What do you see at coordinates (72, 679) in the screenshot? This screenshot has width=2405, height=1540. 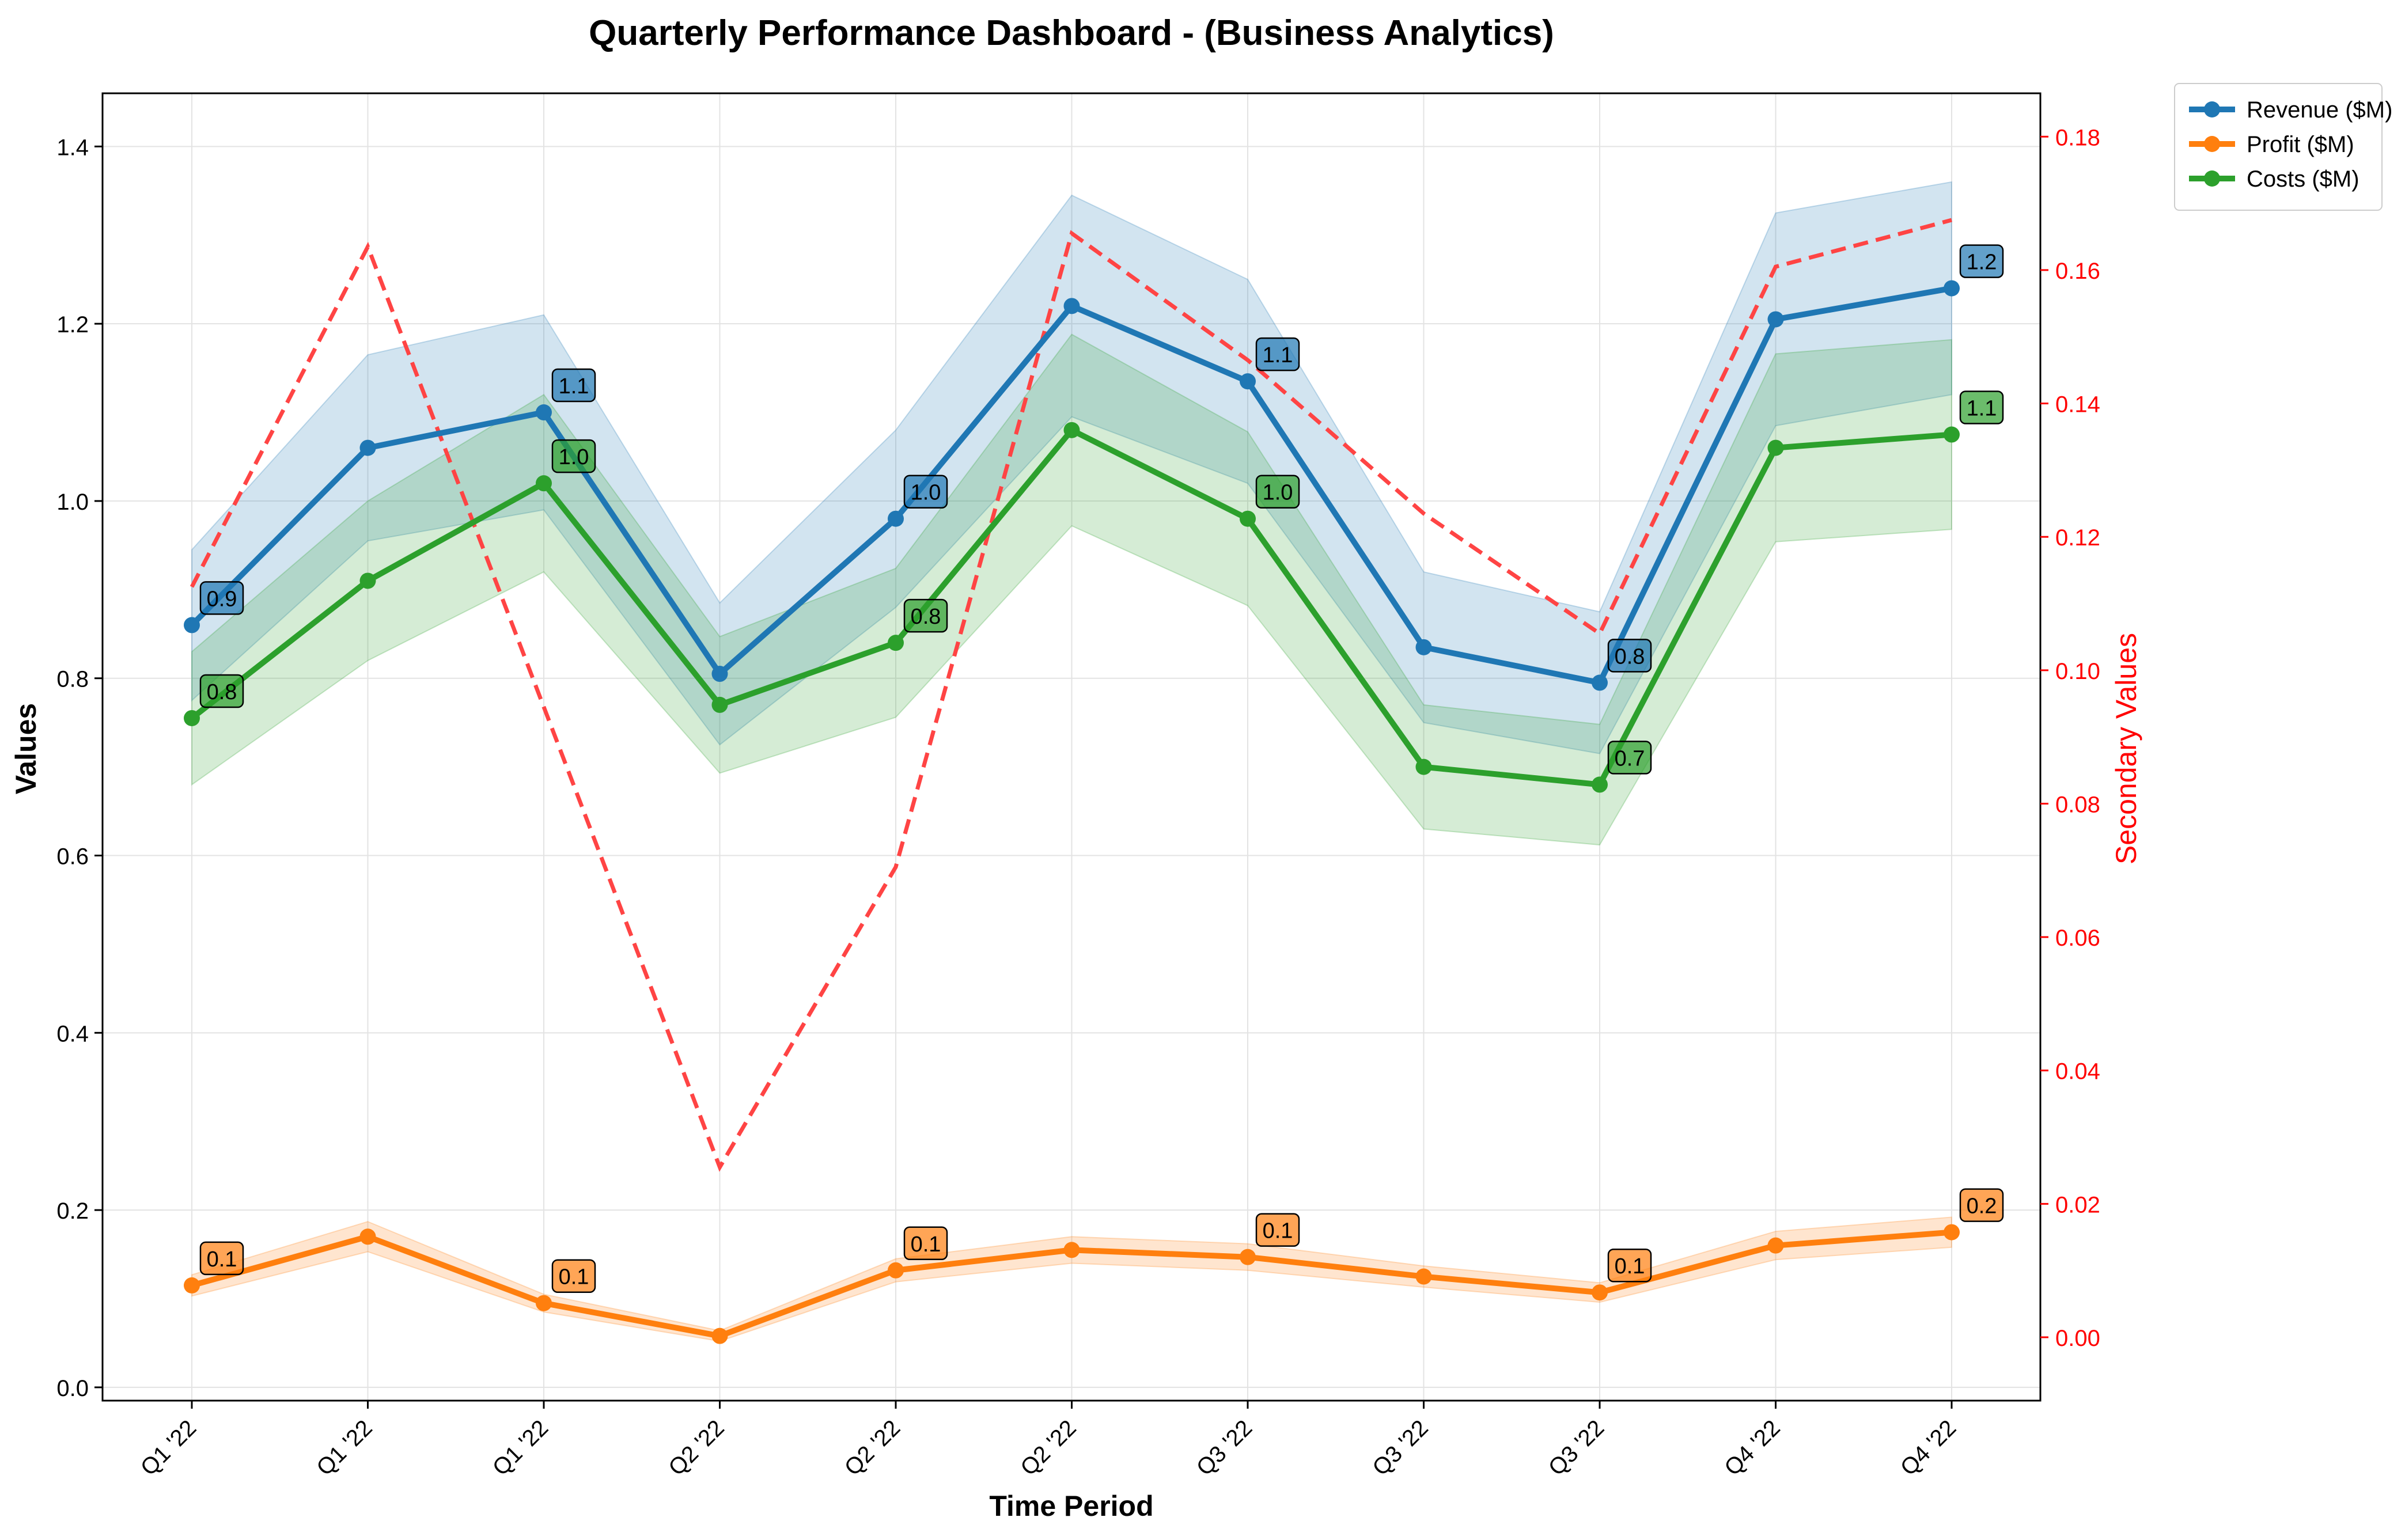 I see `y-tick-label: 0.8` at bounding box center [72, 679].